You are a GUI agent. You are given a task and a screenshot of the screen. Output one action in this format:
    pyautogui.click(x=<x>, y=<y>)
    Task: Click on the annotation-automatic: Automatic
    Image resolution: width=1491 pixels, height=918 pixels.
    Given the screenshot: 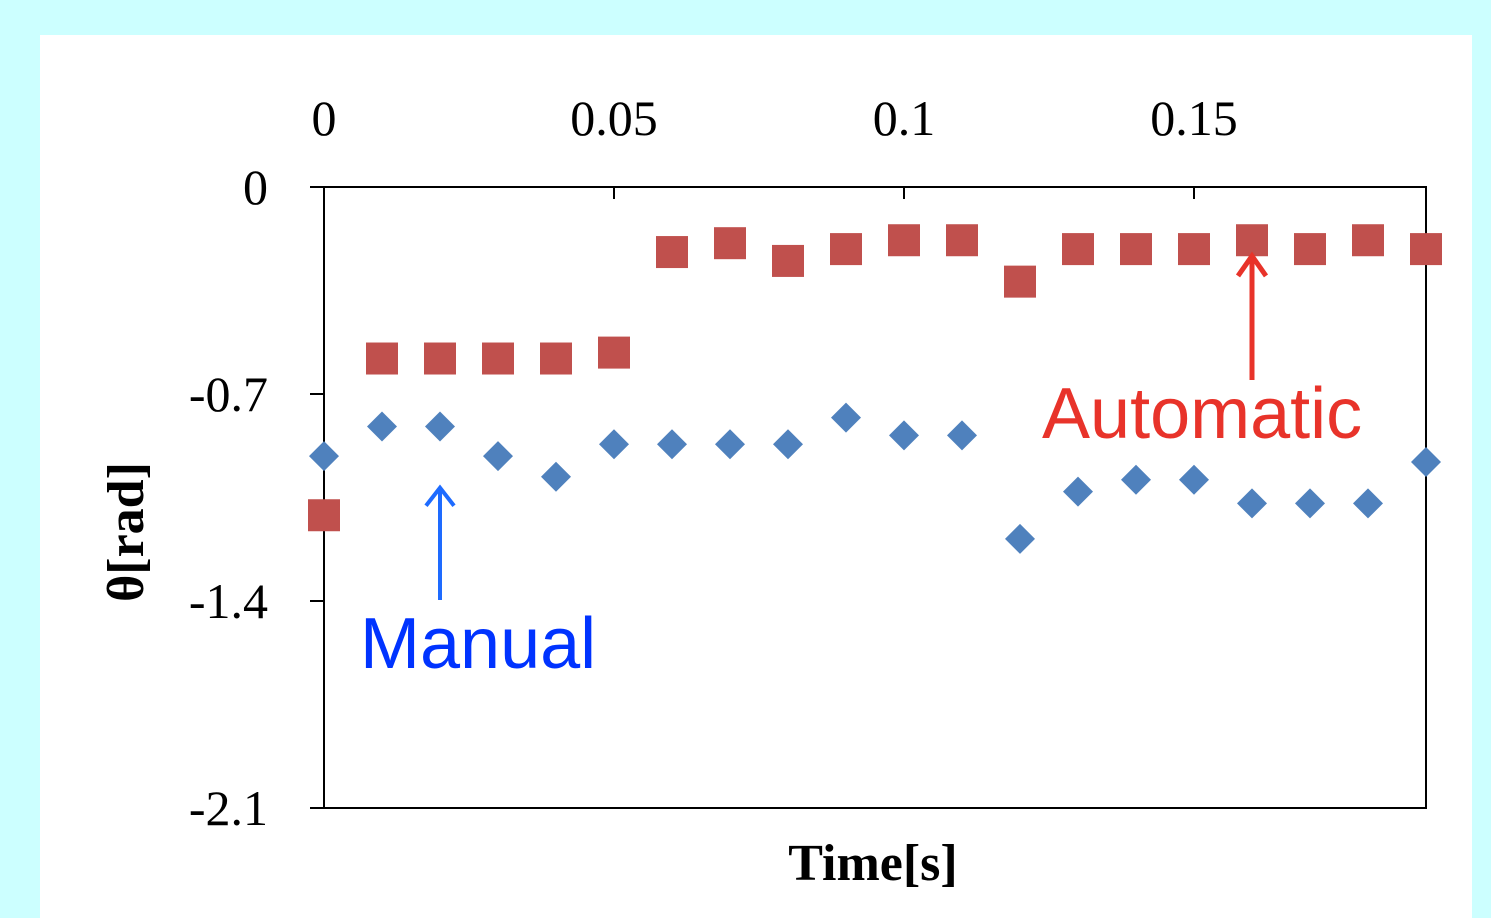 What is the action you would take?
    pyautogui.click(x=1202, y=414)
    